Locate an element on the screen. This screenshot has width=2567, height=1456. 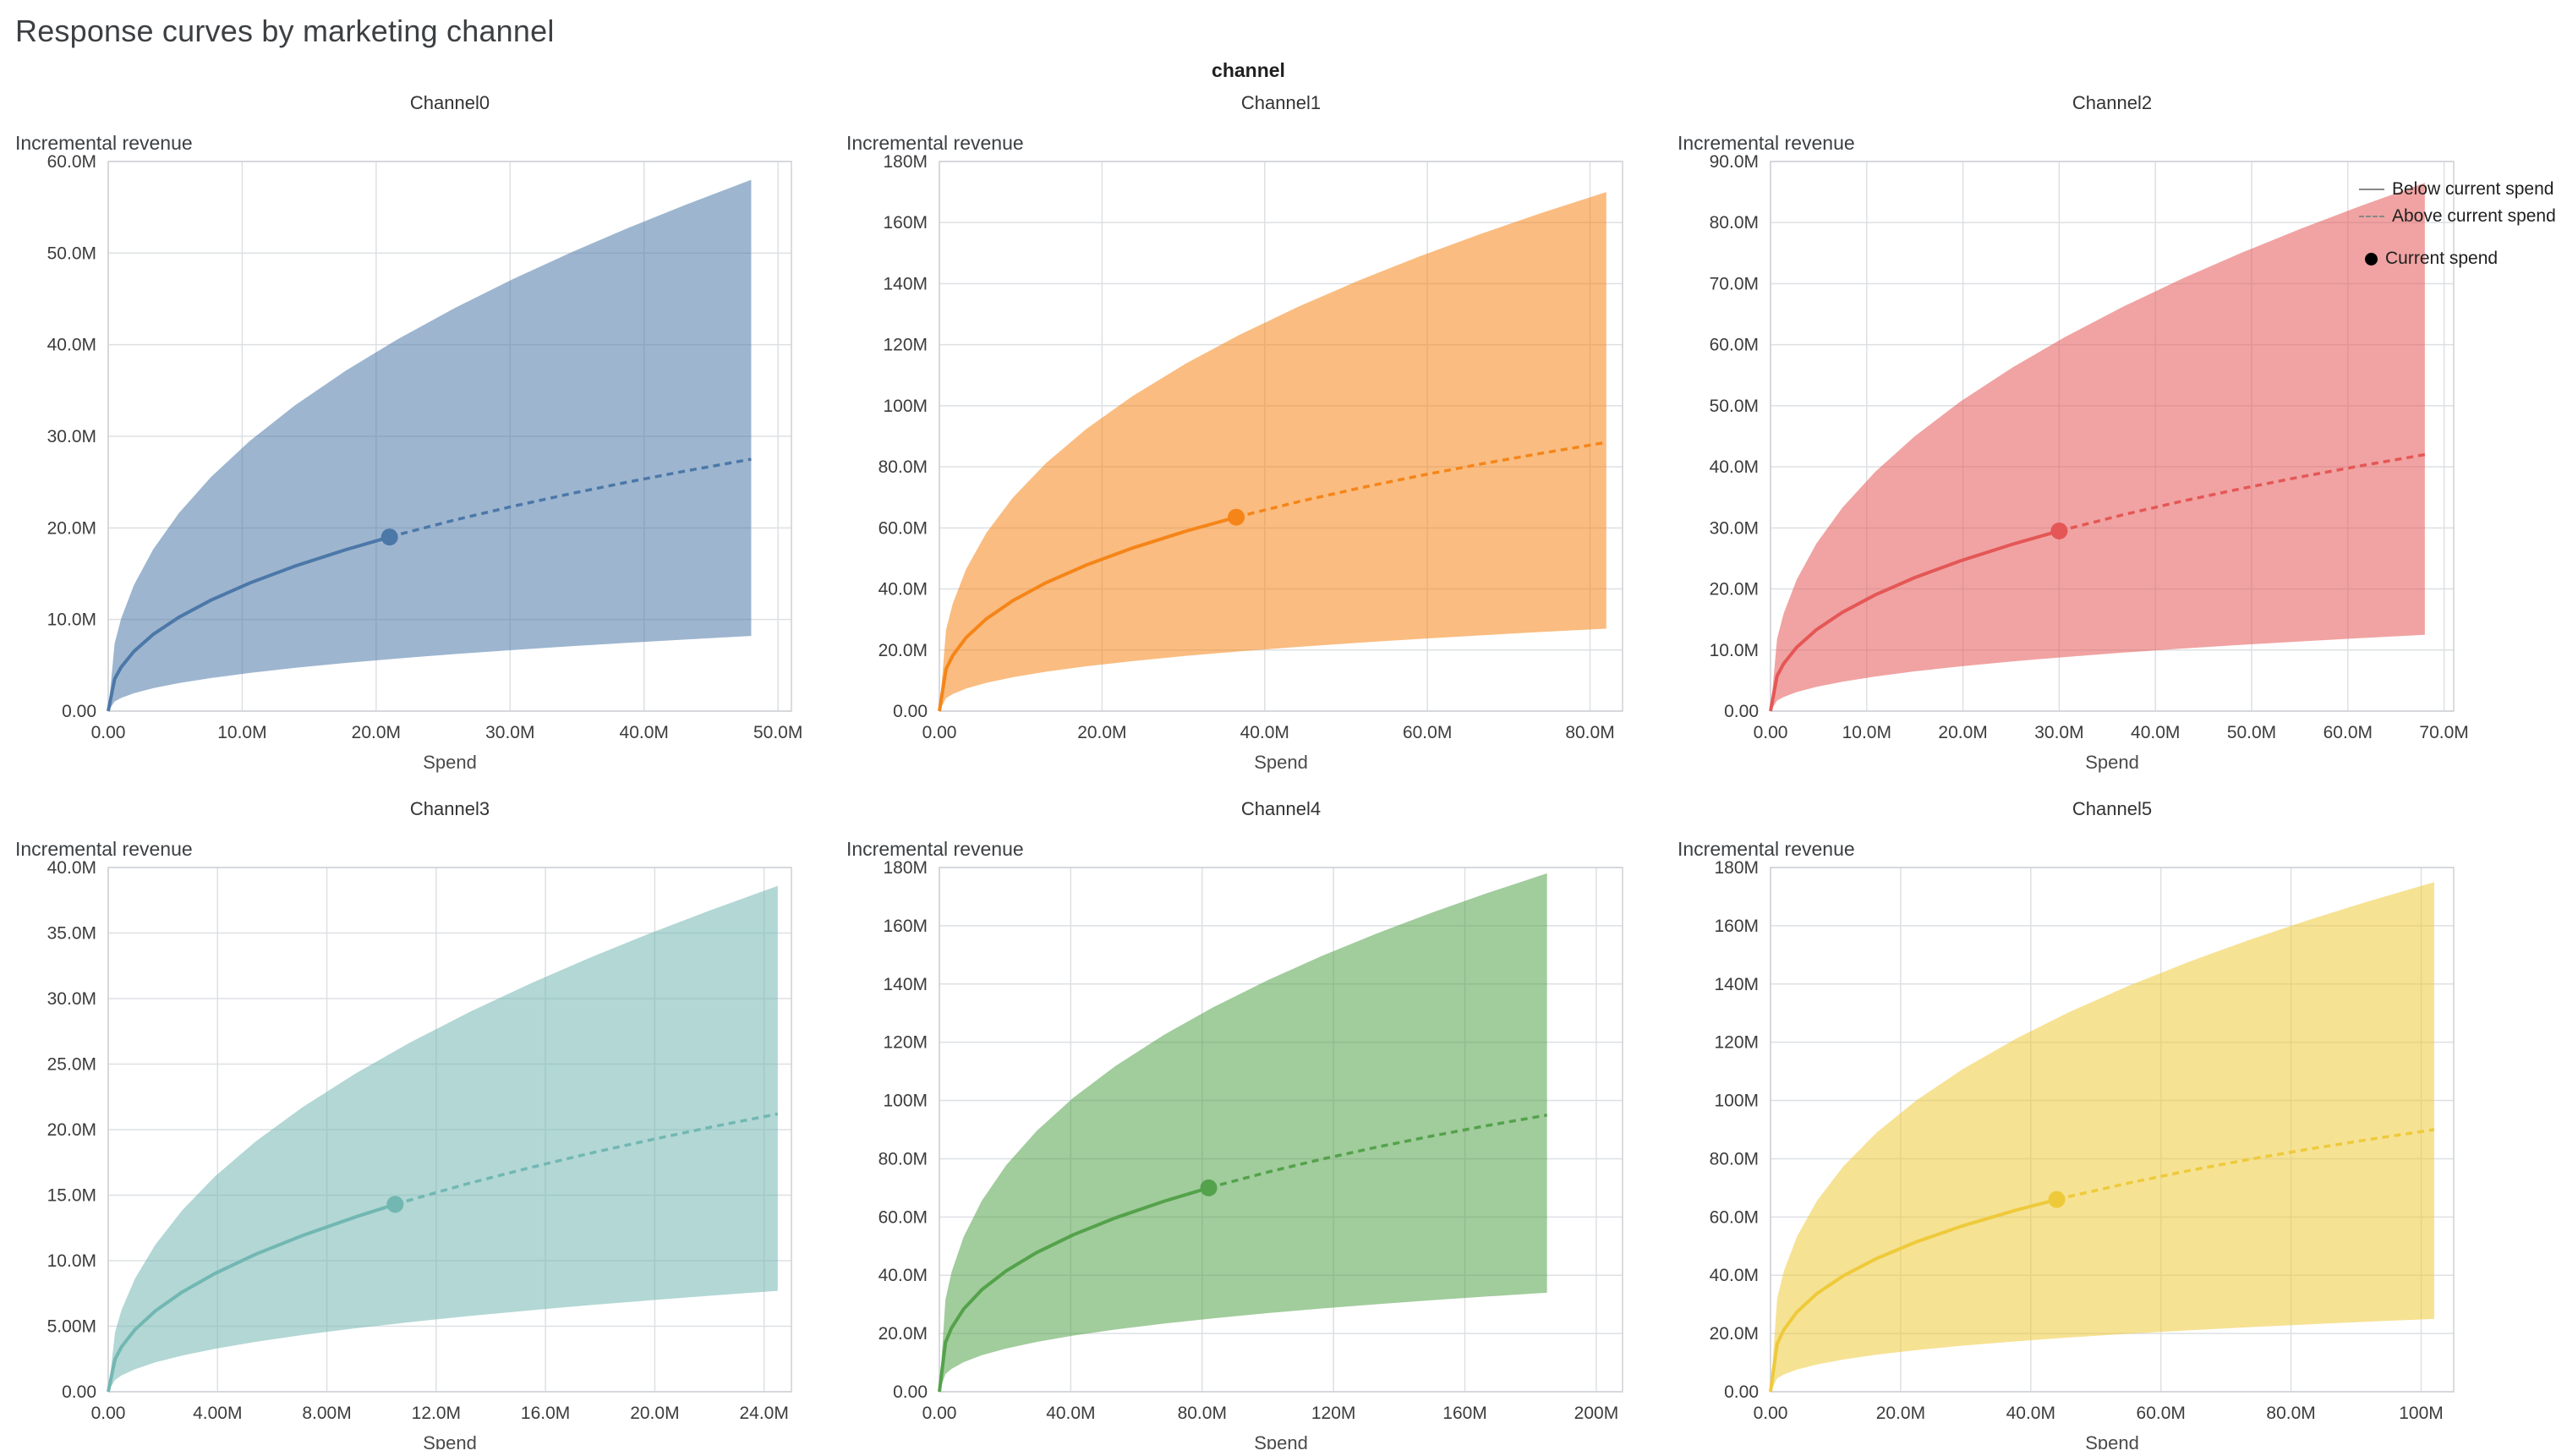
legend-label: Below current spend is located at coordinates (2473, 189).